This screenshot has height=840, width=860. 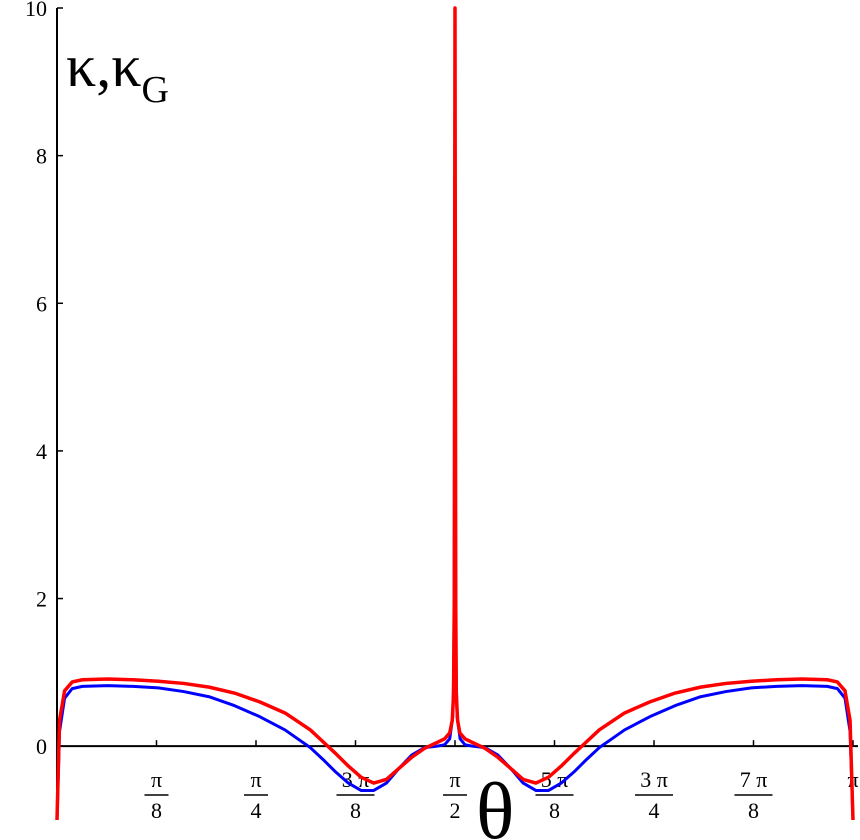 I want to click on x-tick-label: π4, so click(x=256, y=795).